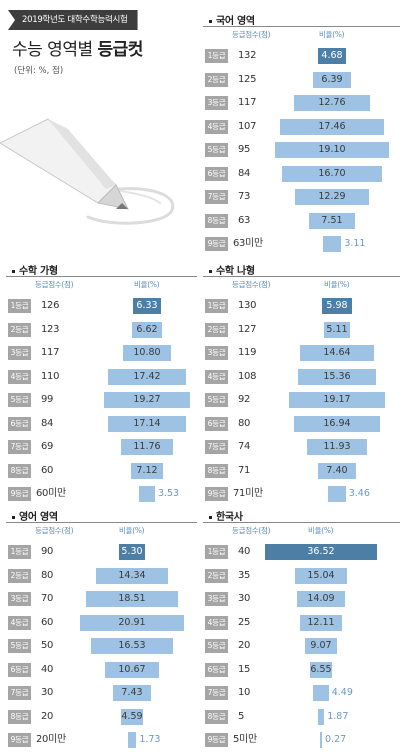 The width and height of the screenshot is (406, 755). Describe the element at coordinates (87, 171) in the screenshot. I see `pencil-illustration` at that location.